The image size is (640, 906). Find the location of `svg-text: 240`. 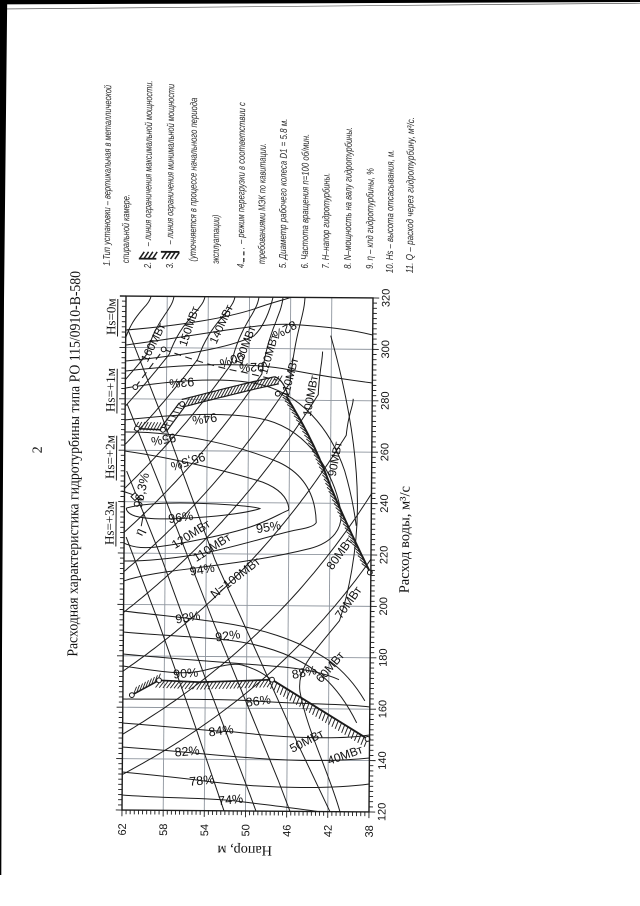

svg-text: 240 is located at coordinates (385, 503).